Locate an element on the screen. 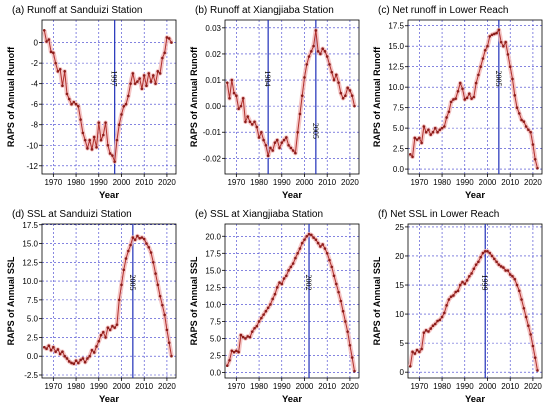 The width and height of the screenshot is (550, 409). plot-frame is located at coordinates (109, 301).